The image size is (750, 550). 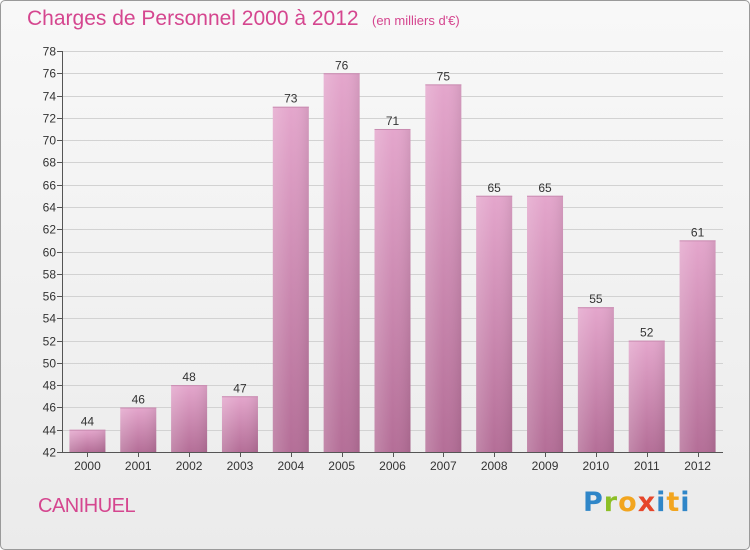 I want to click on y-tick-label: 70, so click(x=50, y=141).